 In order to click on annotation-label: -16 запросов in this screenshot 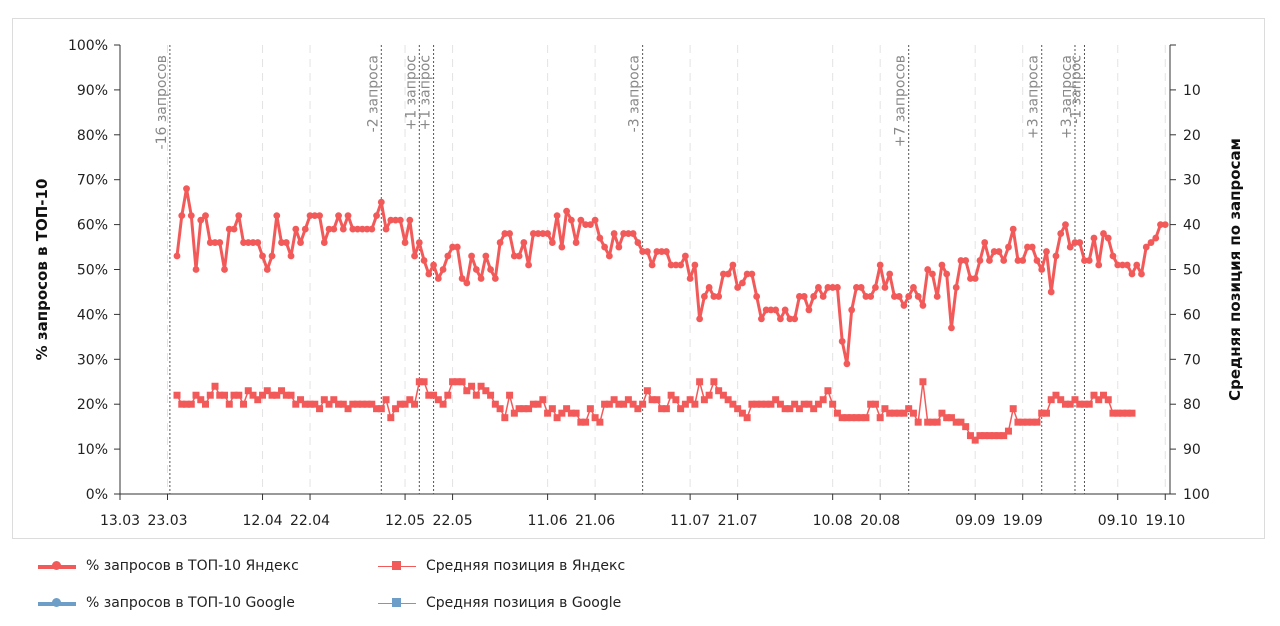, I will do `click(162, 102)`.